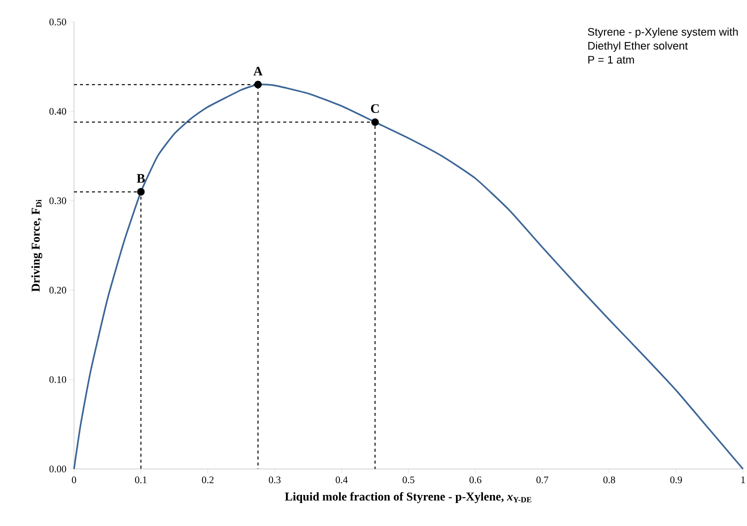 The height and width of the screenshot is (526, 747). What do you see at coordinates (408, 498) in the screenshot?
I see `x-axis-title: Liquid mole fraction of Styrene - p-Xylene, x$_{Y-DE}$` at bounding box center [408, 498].